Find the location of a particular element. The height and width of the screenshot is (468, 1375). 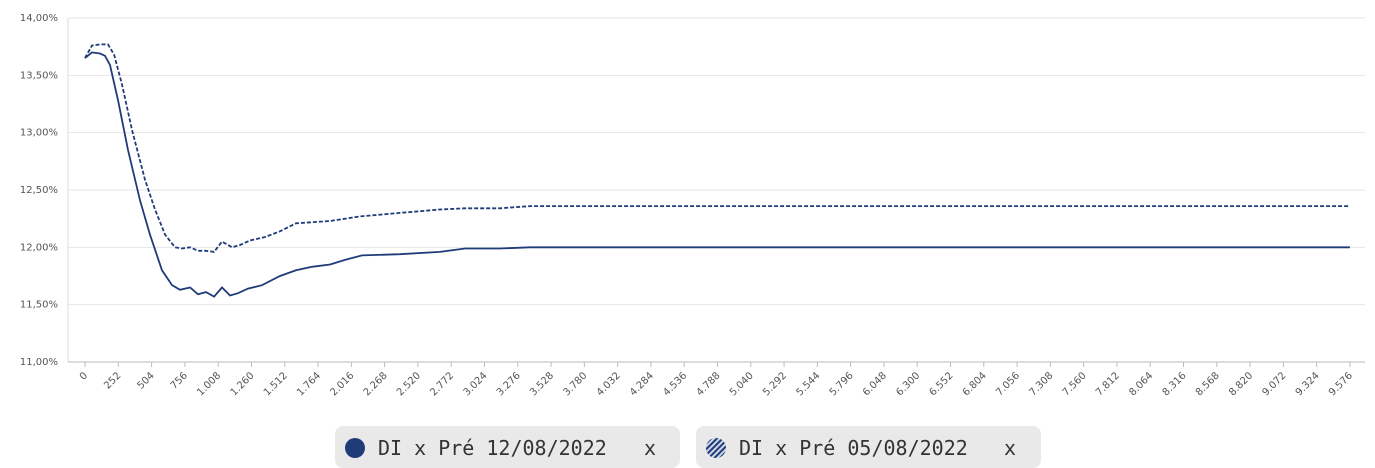

x-tick-label: 8.316 is located at coordinates (1175, 384).